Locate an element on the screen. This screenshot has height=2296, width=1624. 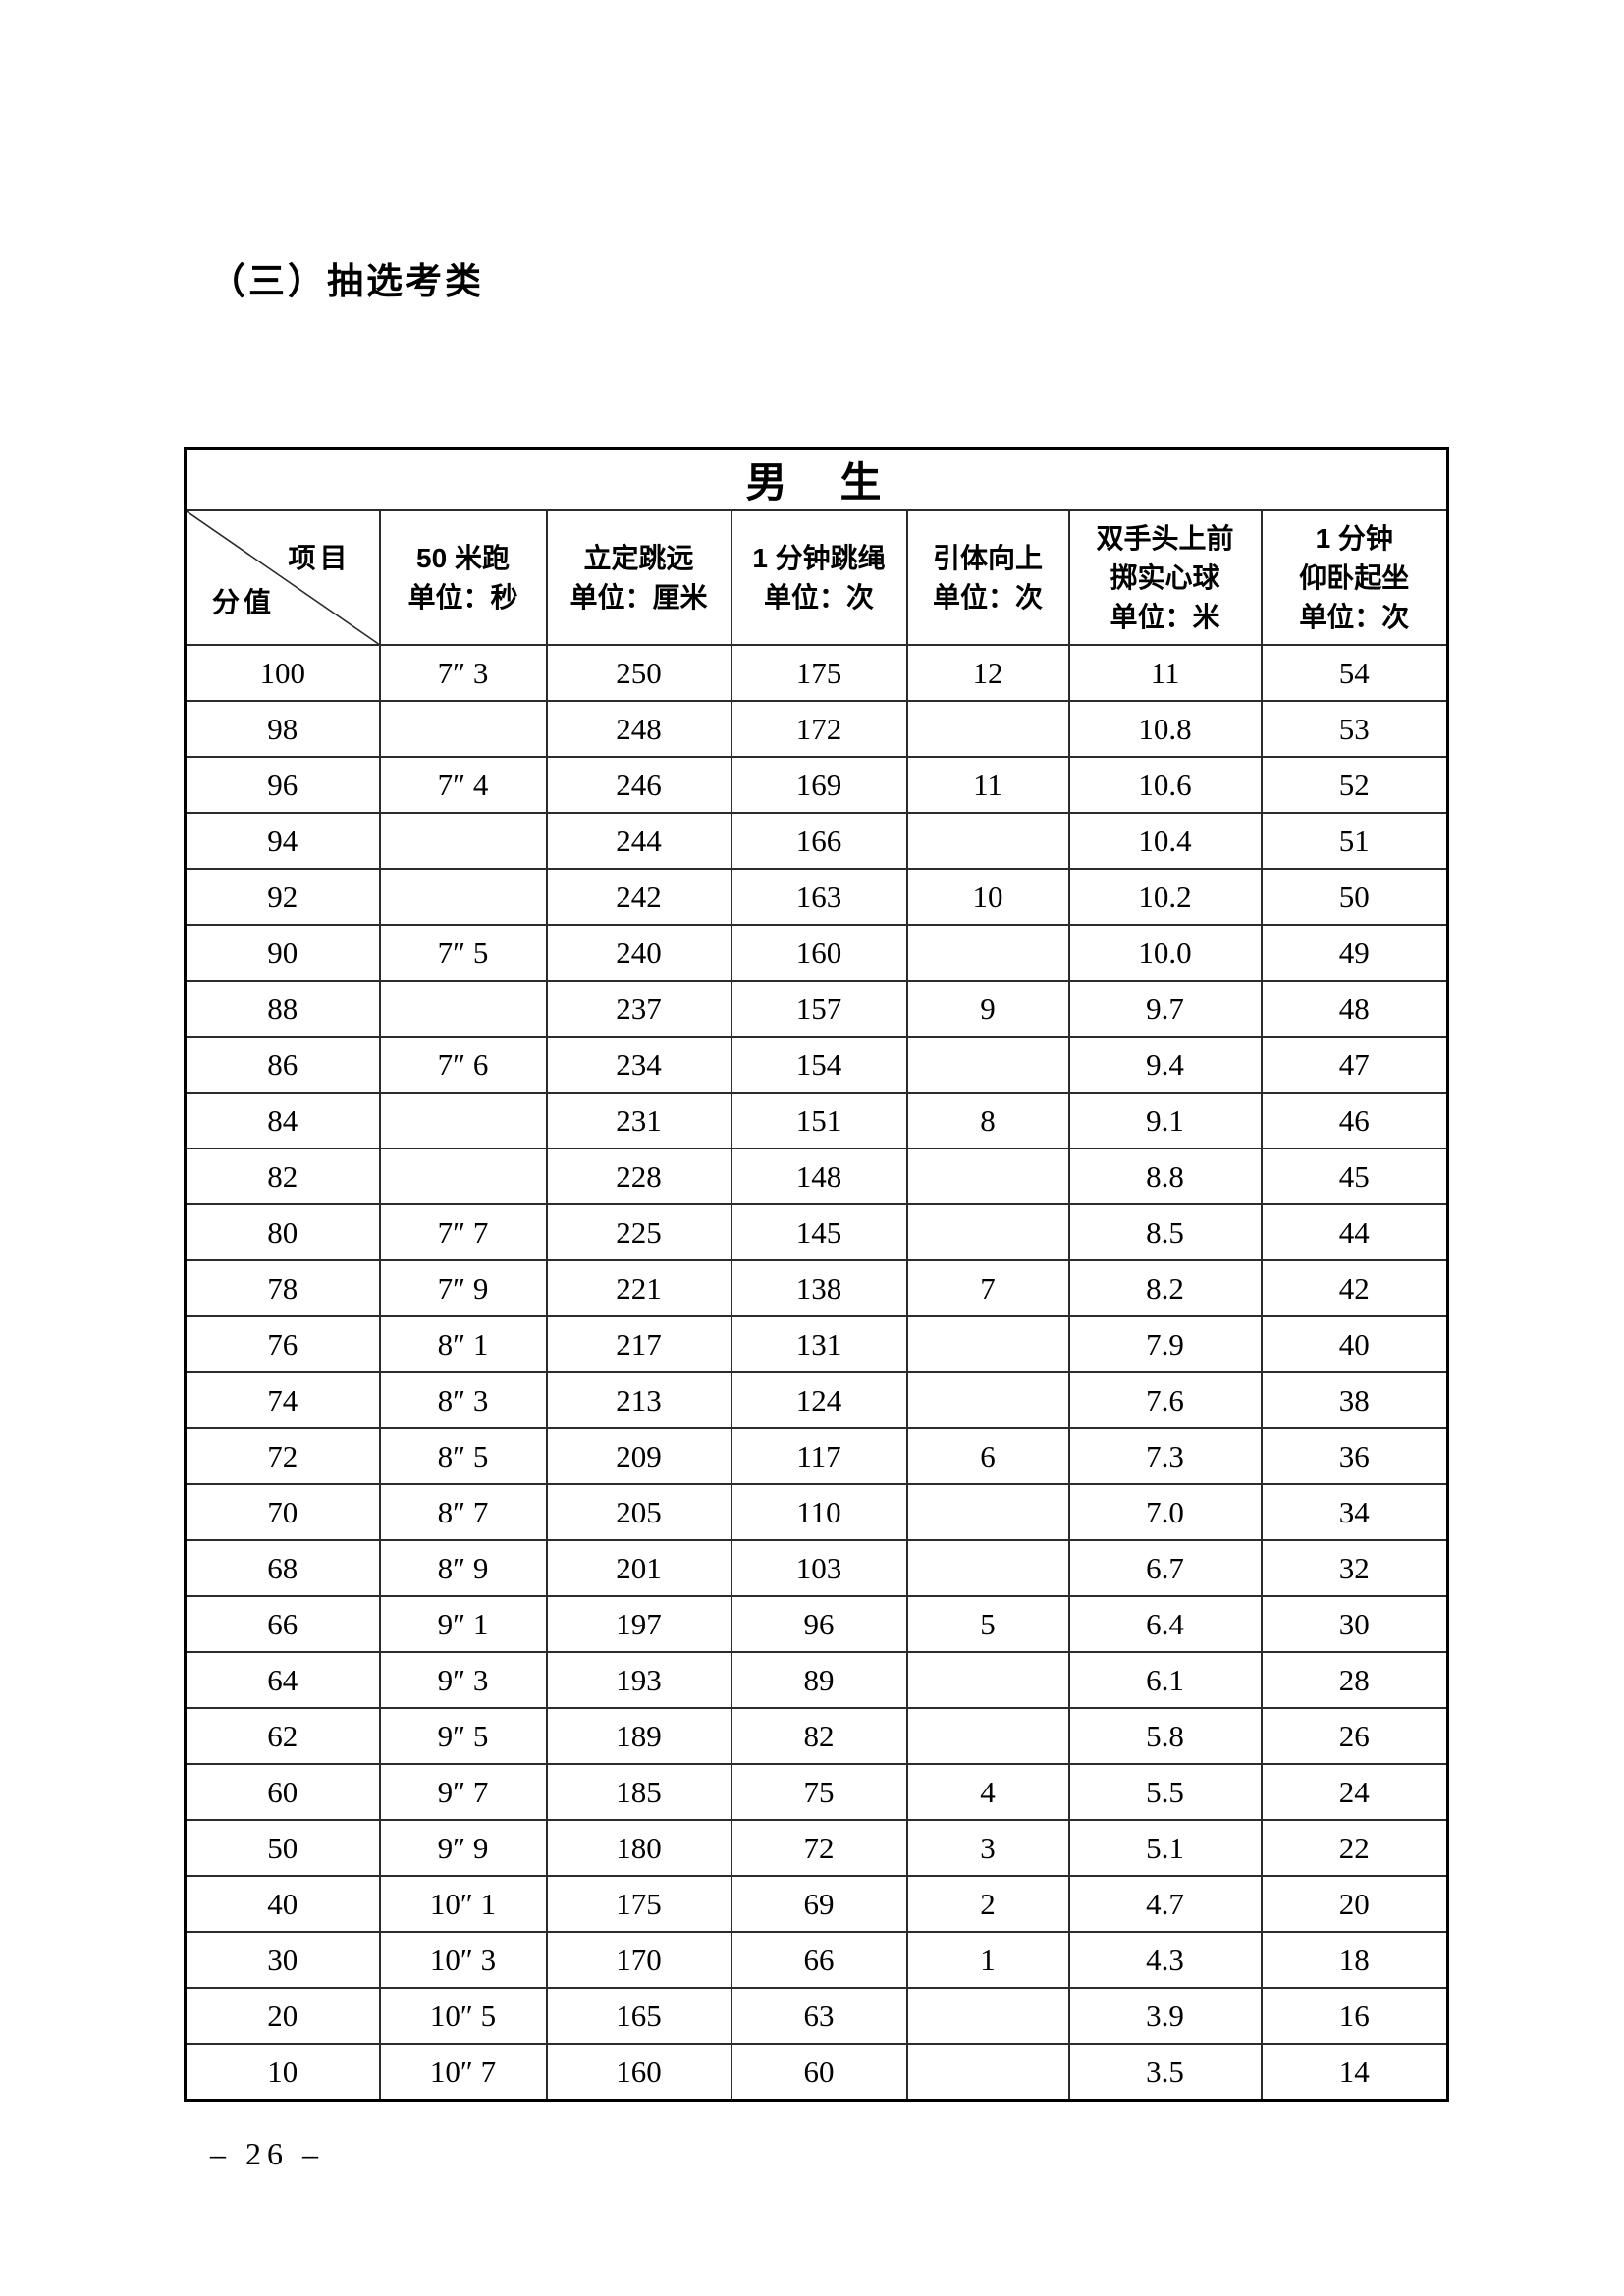
table-row: 20 10″ 5 165 63 3.9 16 is located at coordinates (816, 2016).